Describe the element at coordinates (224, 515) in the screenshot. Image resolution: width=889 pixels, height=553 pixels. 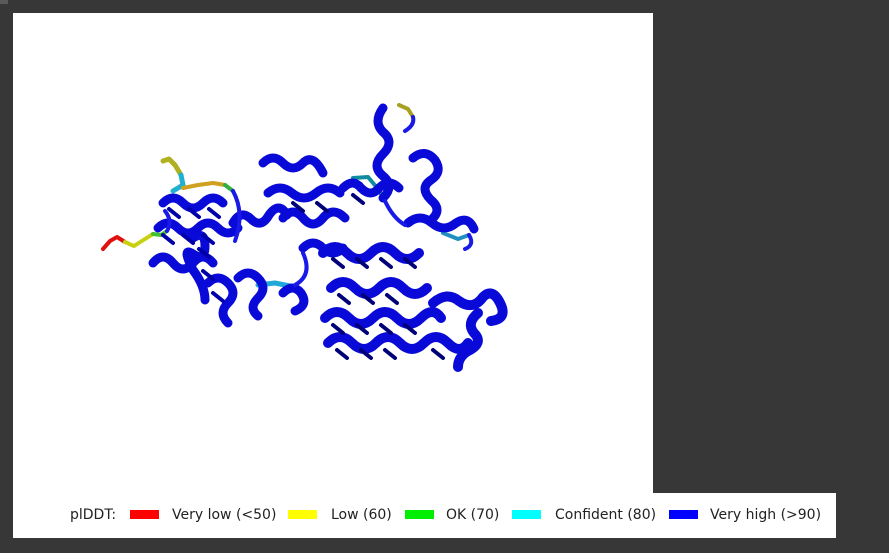
I see `legend-label-very-low: Very low (<50)` at that location.